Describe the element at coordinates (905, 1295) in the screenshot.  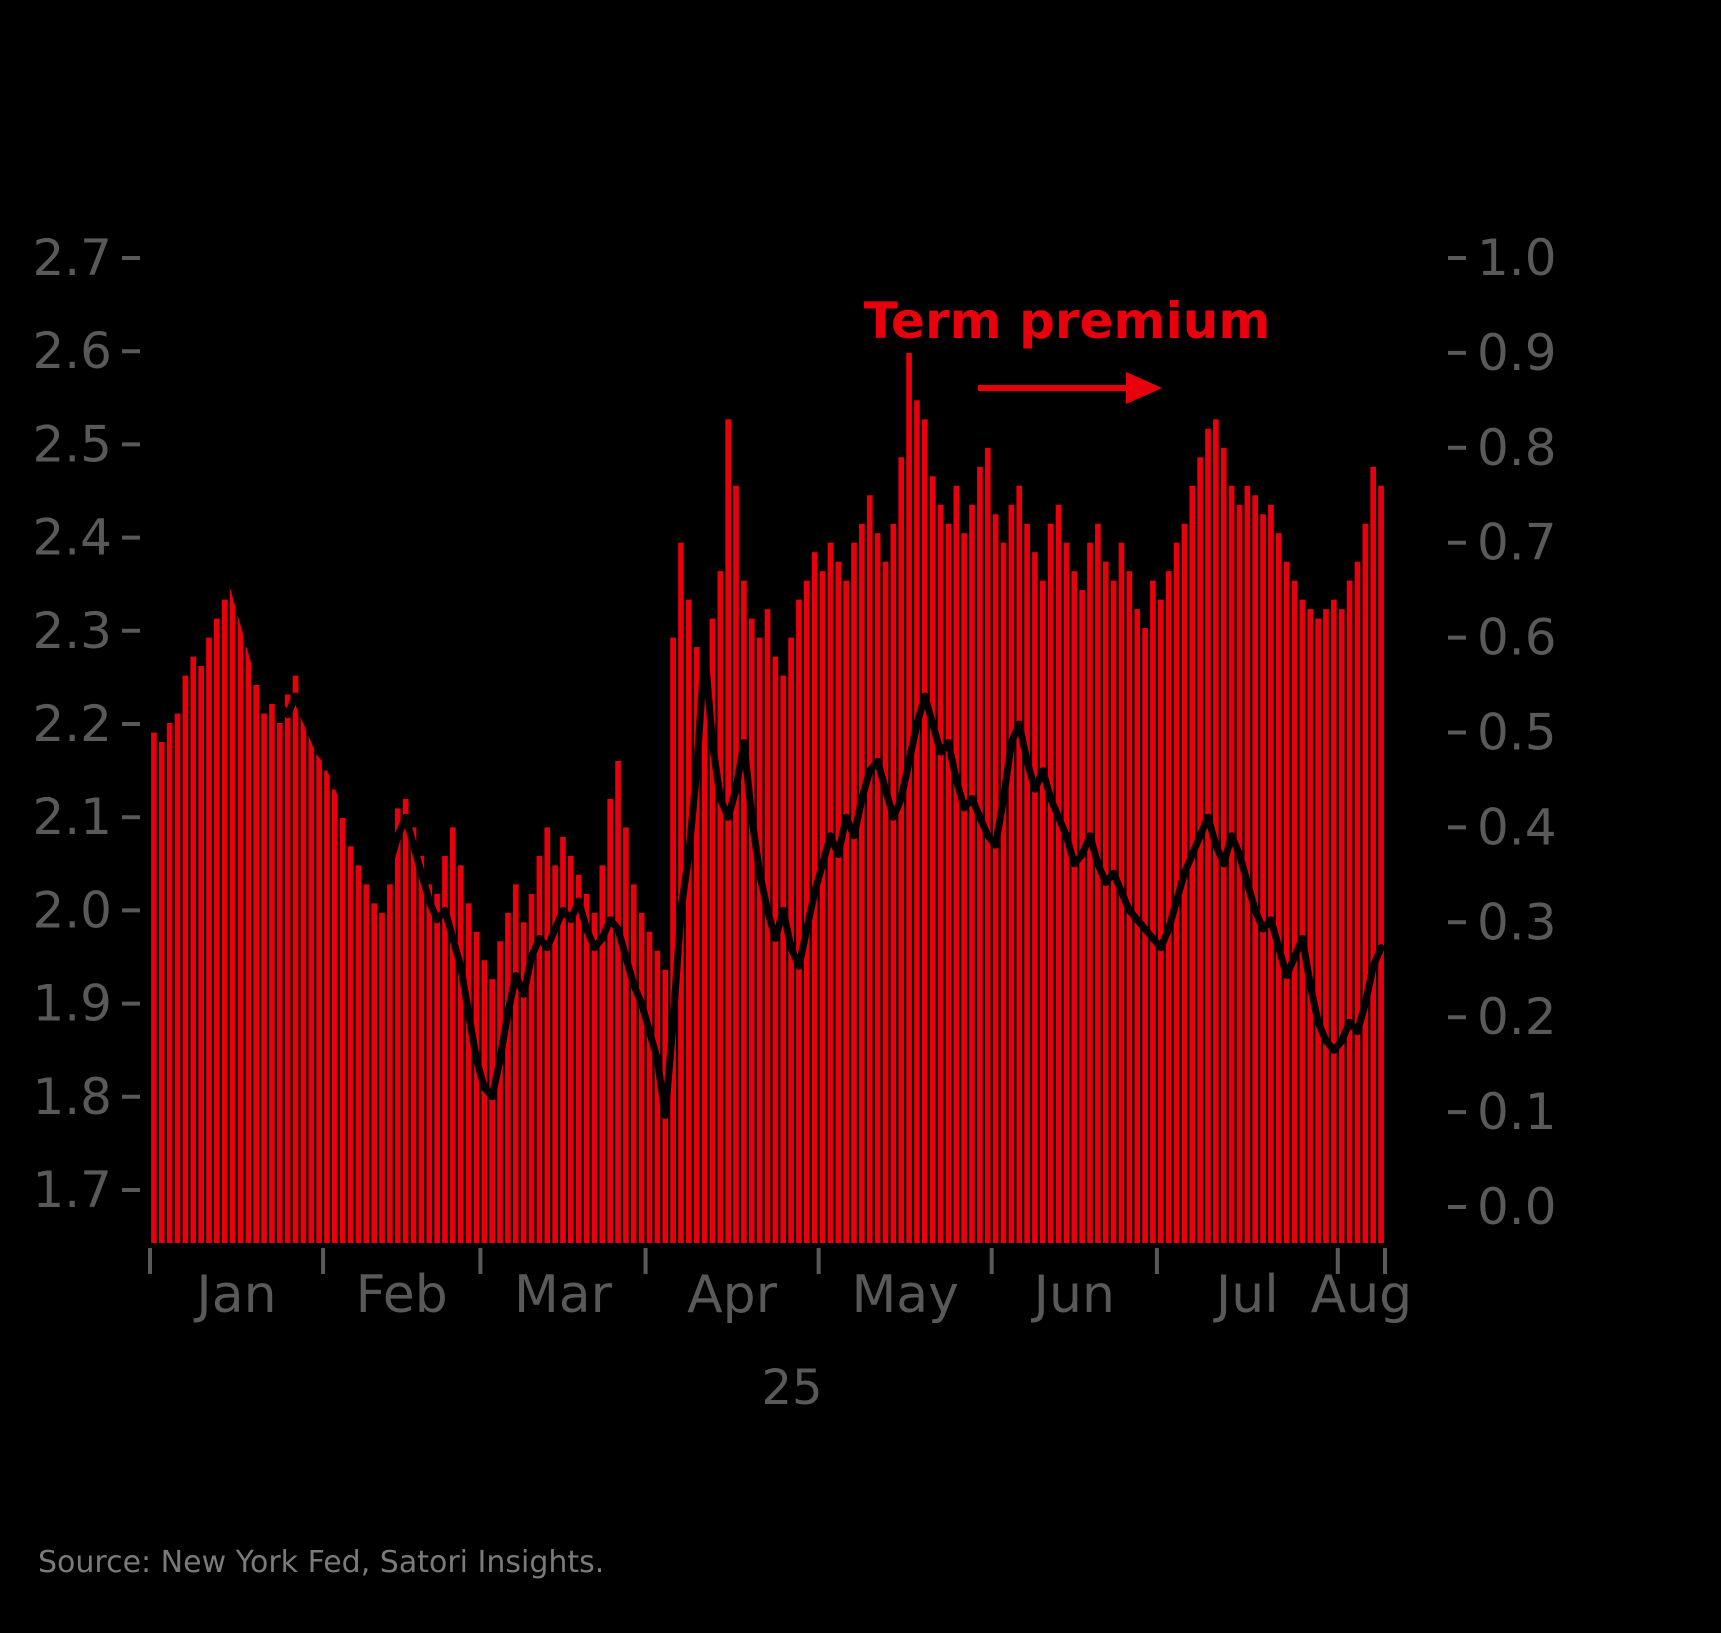
I see `x-axis-month-label: May` at that location.